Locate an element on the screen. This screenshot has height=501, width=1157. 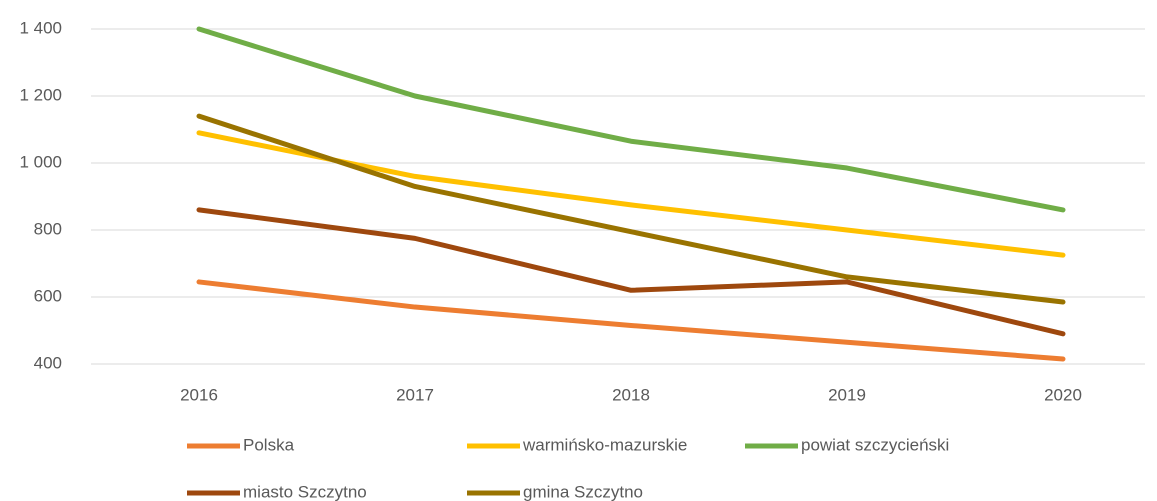
x-tick-label: 2016 is located at coordinates (199, 394).